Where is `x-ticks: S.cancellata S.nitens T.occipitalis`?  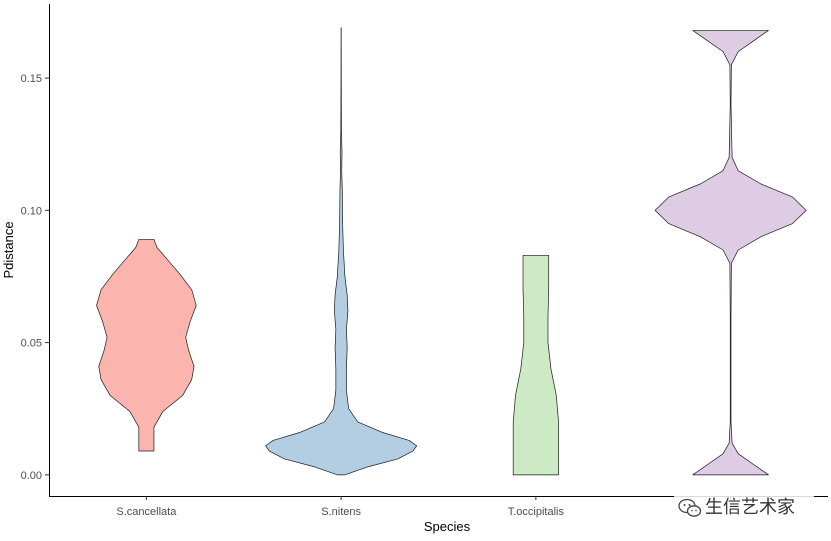 x-ticks: S.cancellata S.nitens T.occipitalis is located at coordinates (424, 507).